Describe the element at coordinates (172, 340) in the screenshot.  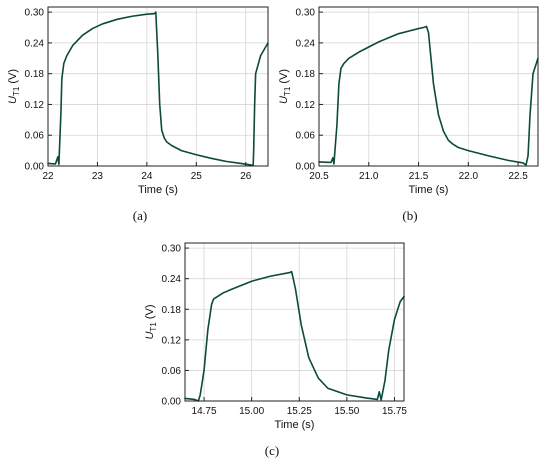
I see `y-tick-label-c: 0.12` at that location.